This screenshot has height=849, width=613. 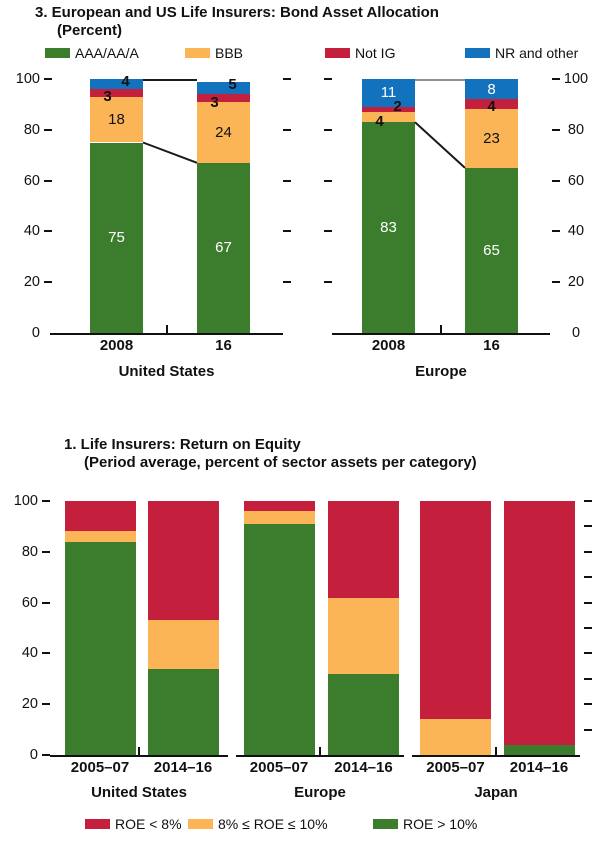 I want to click on legend-item: NR and other, so click(x=521, y=53).